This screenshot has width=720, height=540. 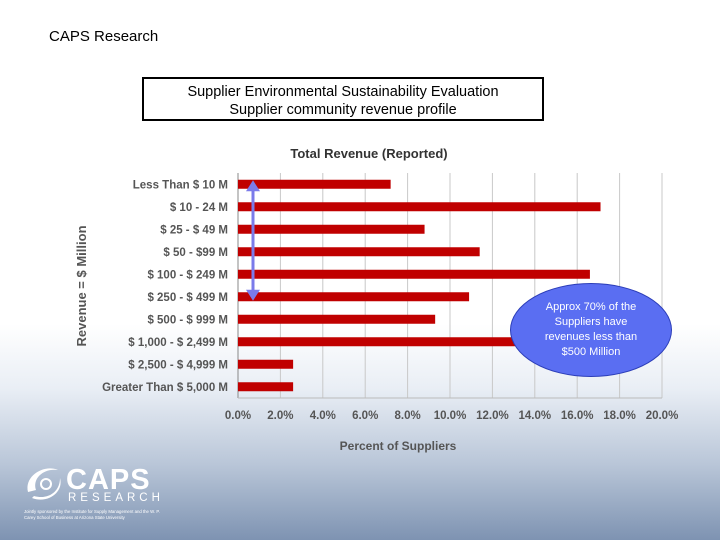 What do you see at coordinates (199, 208) in the screenshot?
I see `category-label: $ 10 - 24 M` at bounding box center [199, 208].